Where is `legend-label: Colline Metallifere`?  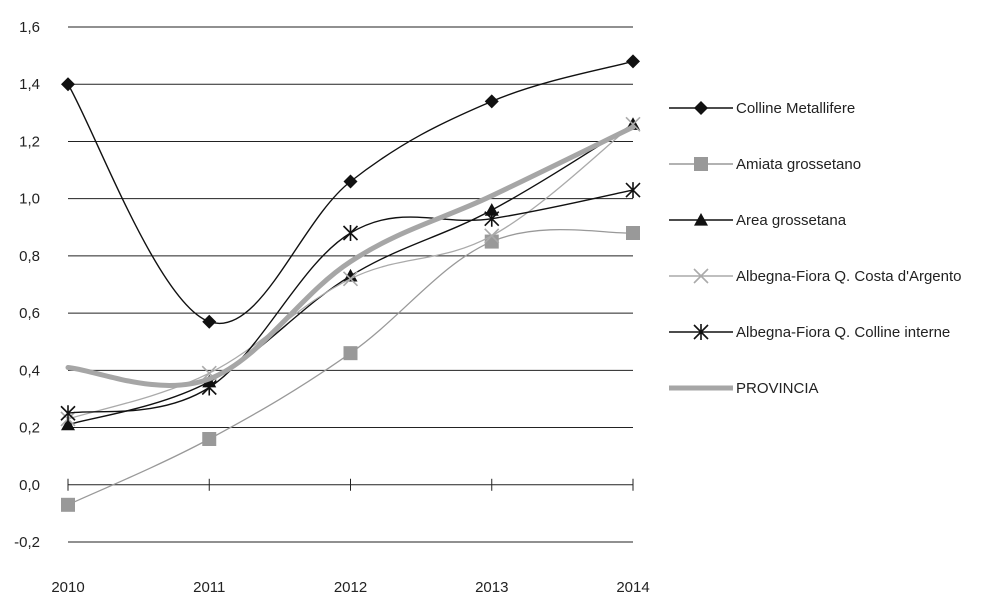
legend-label: Colline Metallifere is located at coordinates (796, 108).